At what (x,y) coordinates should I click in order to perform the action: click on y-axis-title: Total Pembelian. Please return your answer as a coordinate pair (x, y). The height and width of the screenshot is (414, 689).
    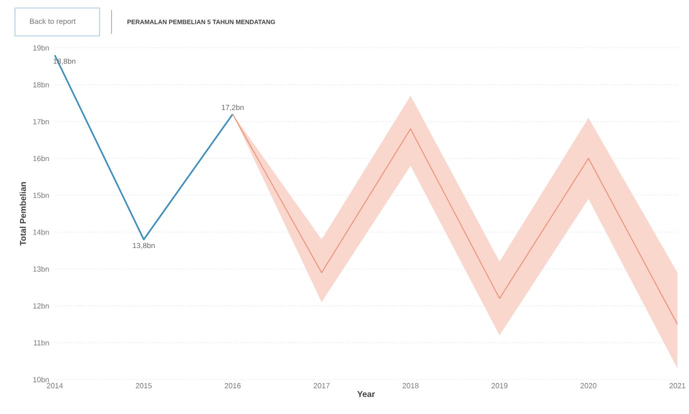
    Looking at the image, I should click on (23, 214).